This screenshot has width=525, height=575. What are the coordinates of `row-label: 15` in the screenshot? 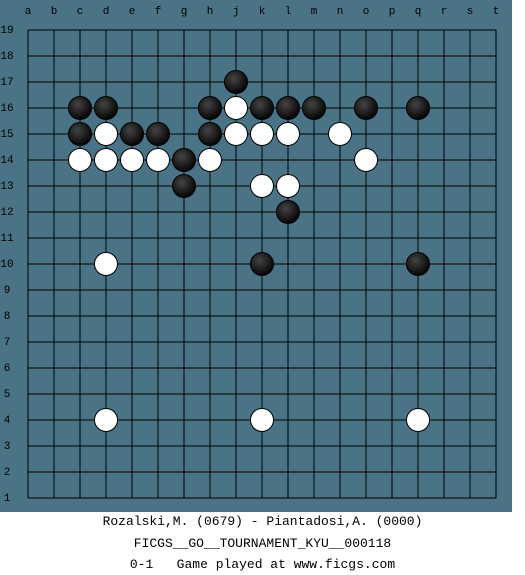 It's located at (6, 135).